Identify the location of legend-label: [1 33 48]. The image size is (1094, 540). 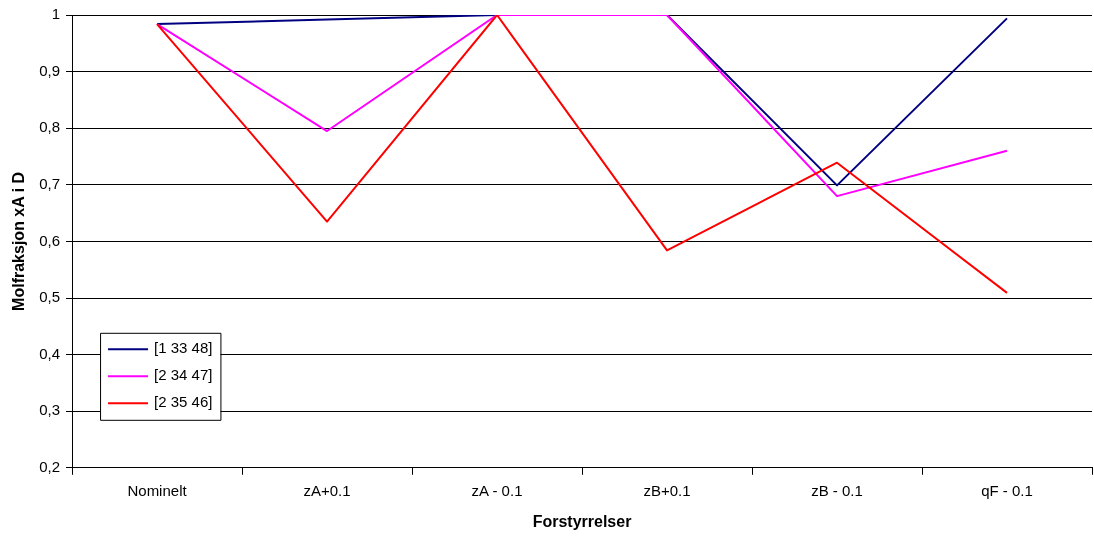
(183, 348).